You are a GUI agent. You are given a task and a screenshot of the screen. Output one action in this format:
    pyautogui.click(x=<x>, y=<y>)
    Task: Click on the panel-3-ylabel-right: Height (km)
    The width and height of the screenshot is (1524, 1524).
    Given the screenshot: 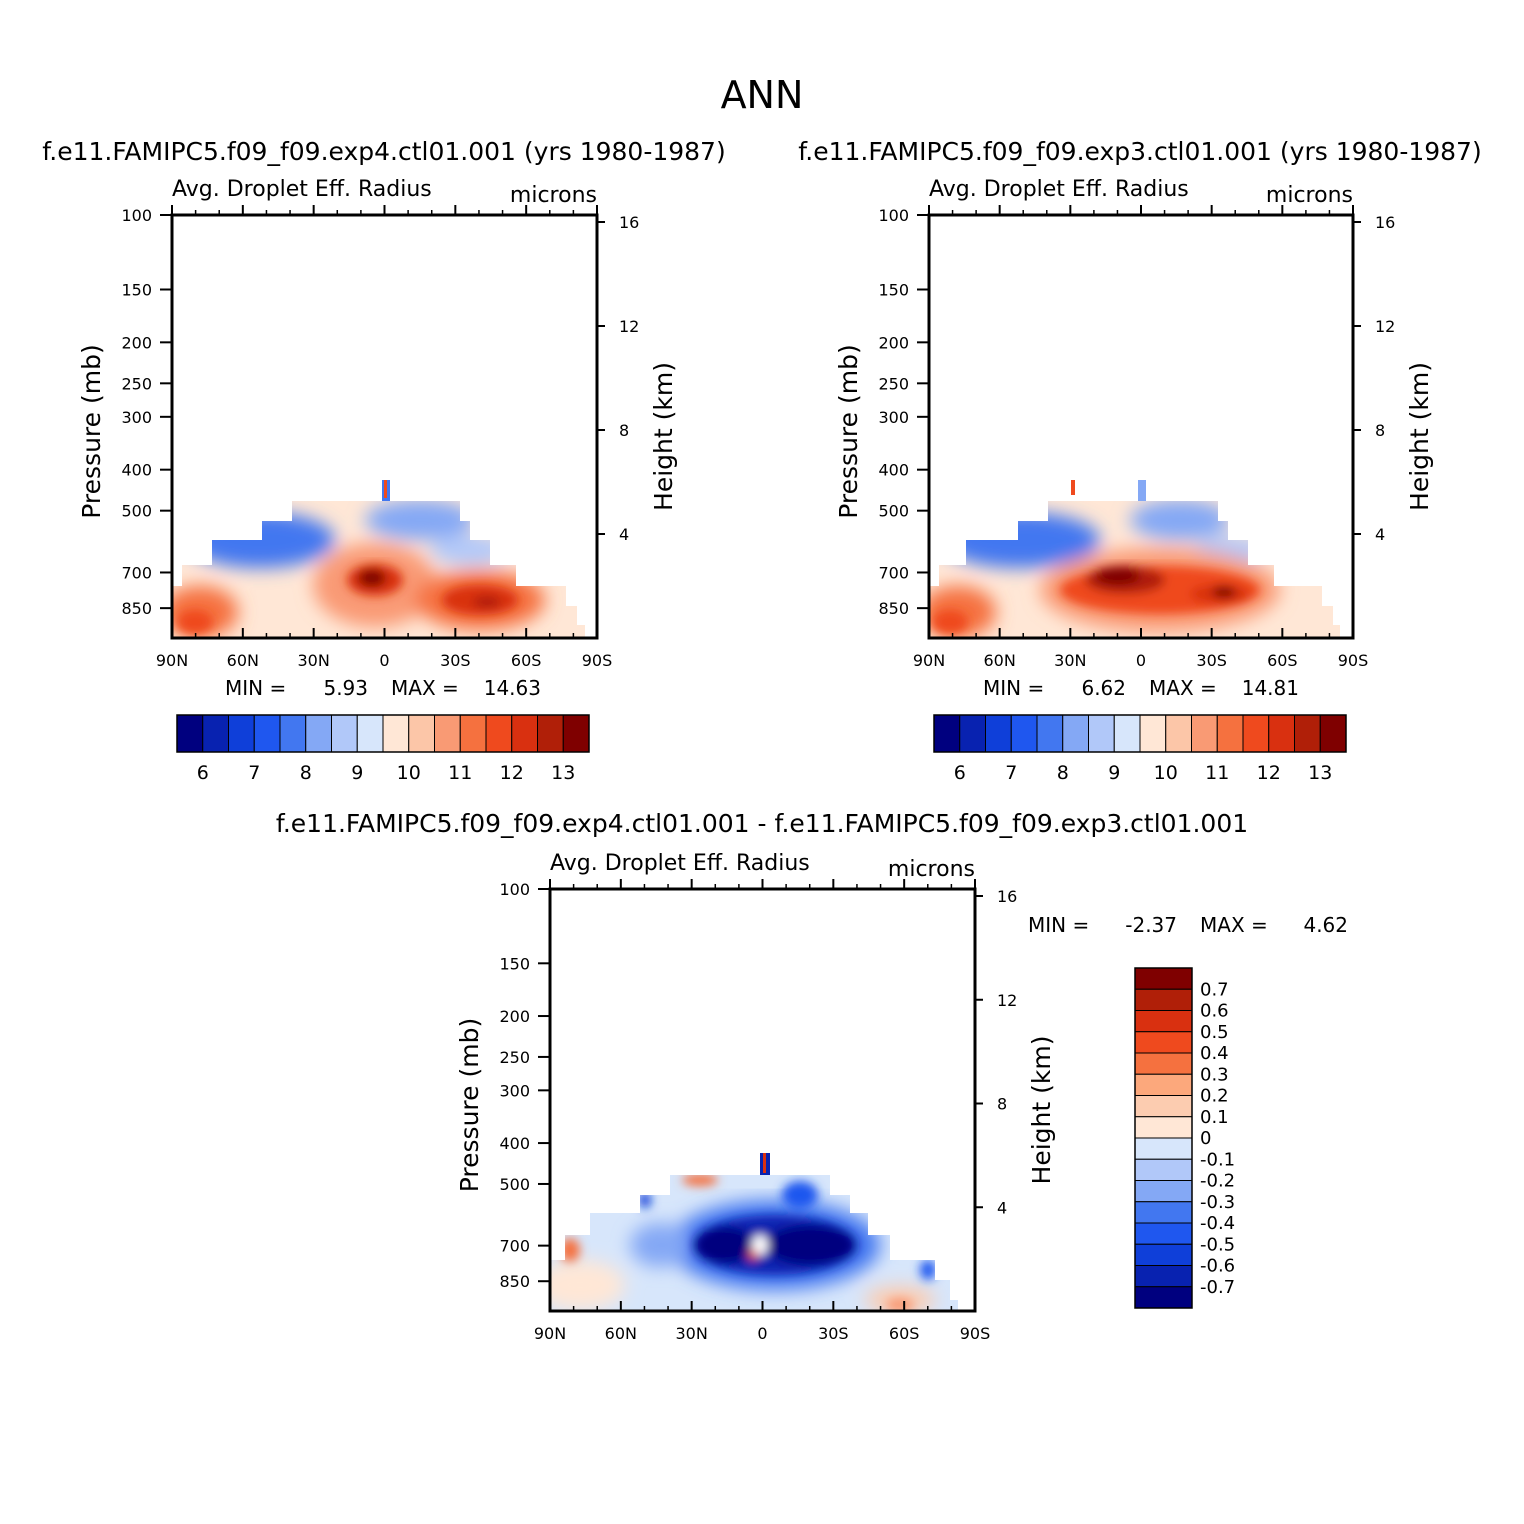 What is the action you would take?
    pyautogui.click(x=1041, y=1110)
    